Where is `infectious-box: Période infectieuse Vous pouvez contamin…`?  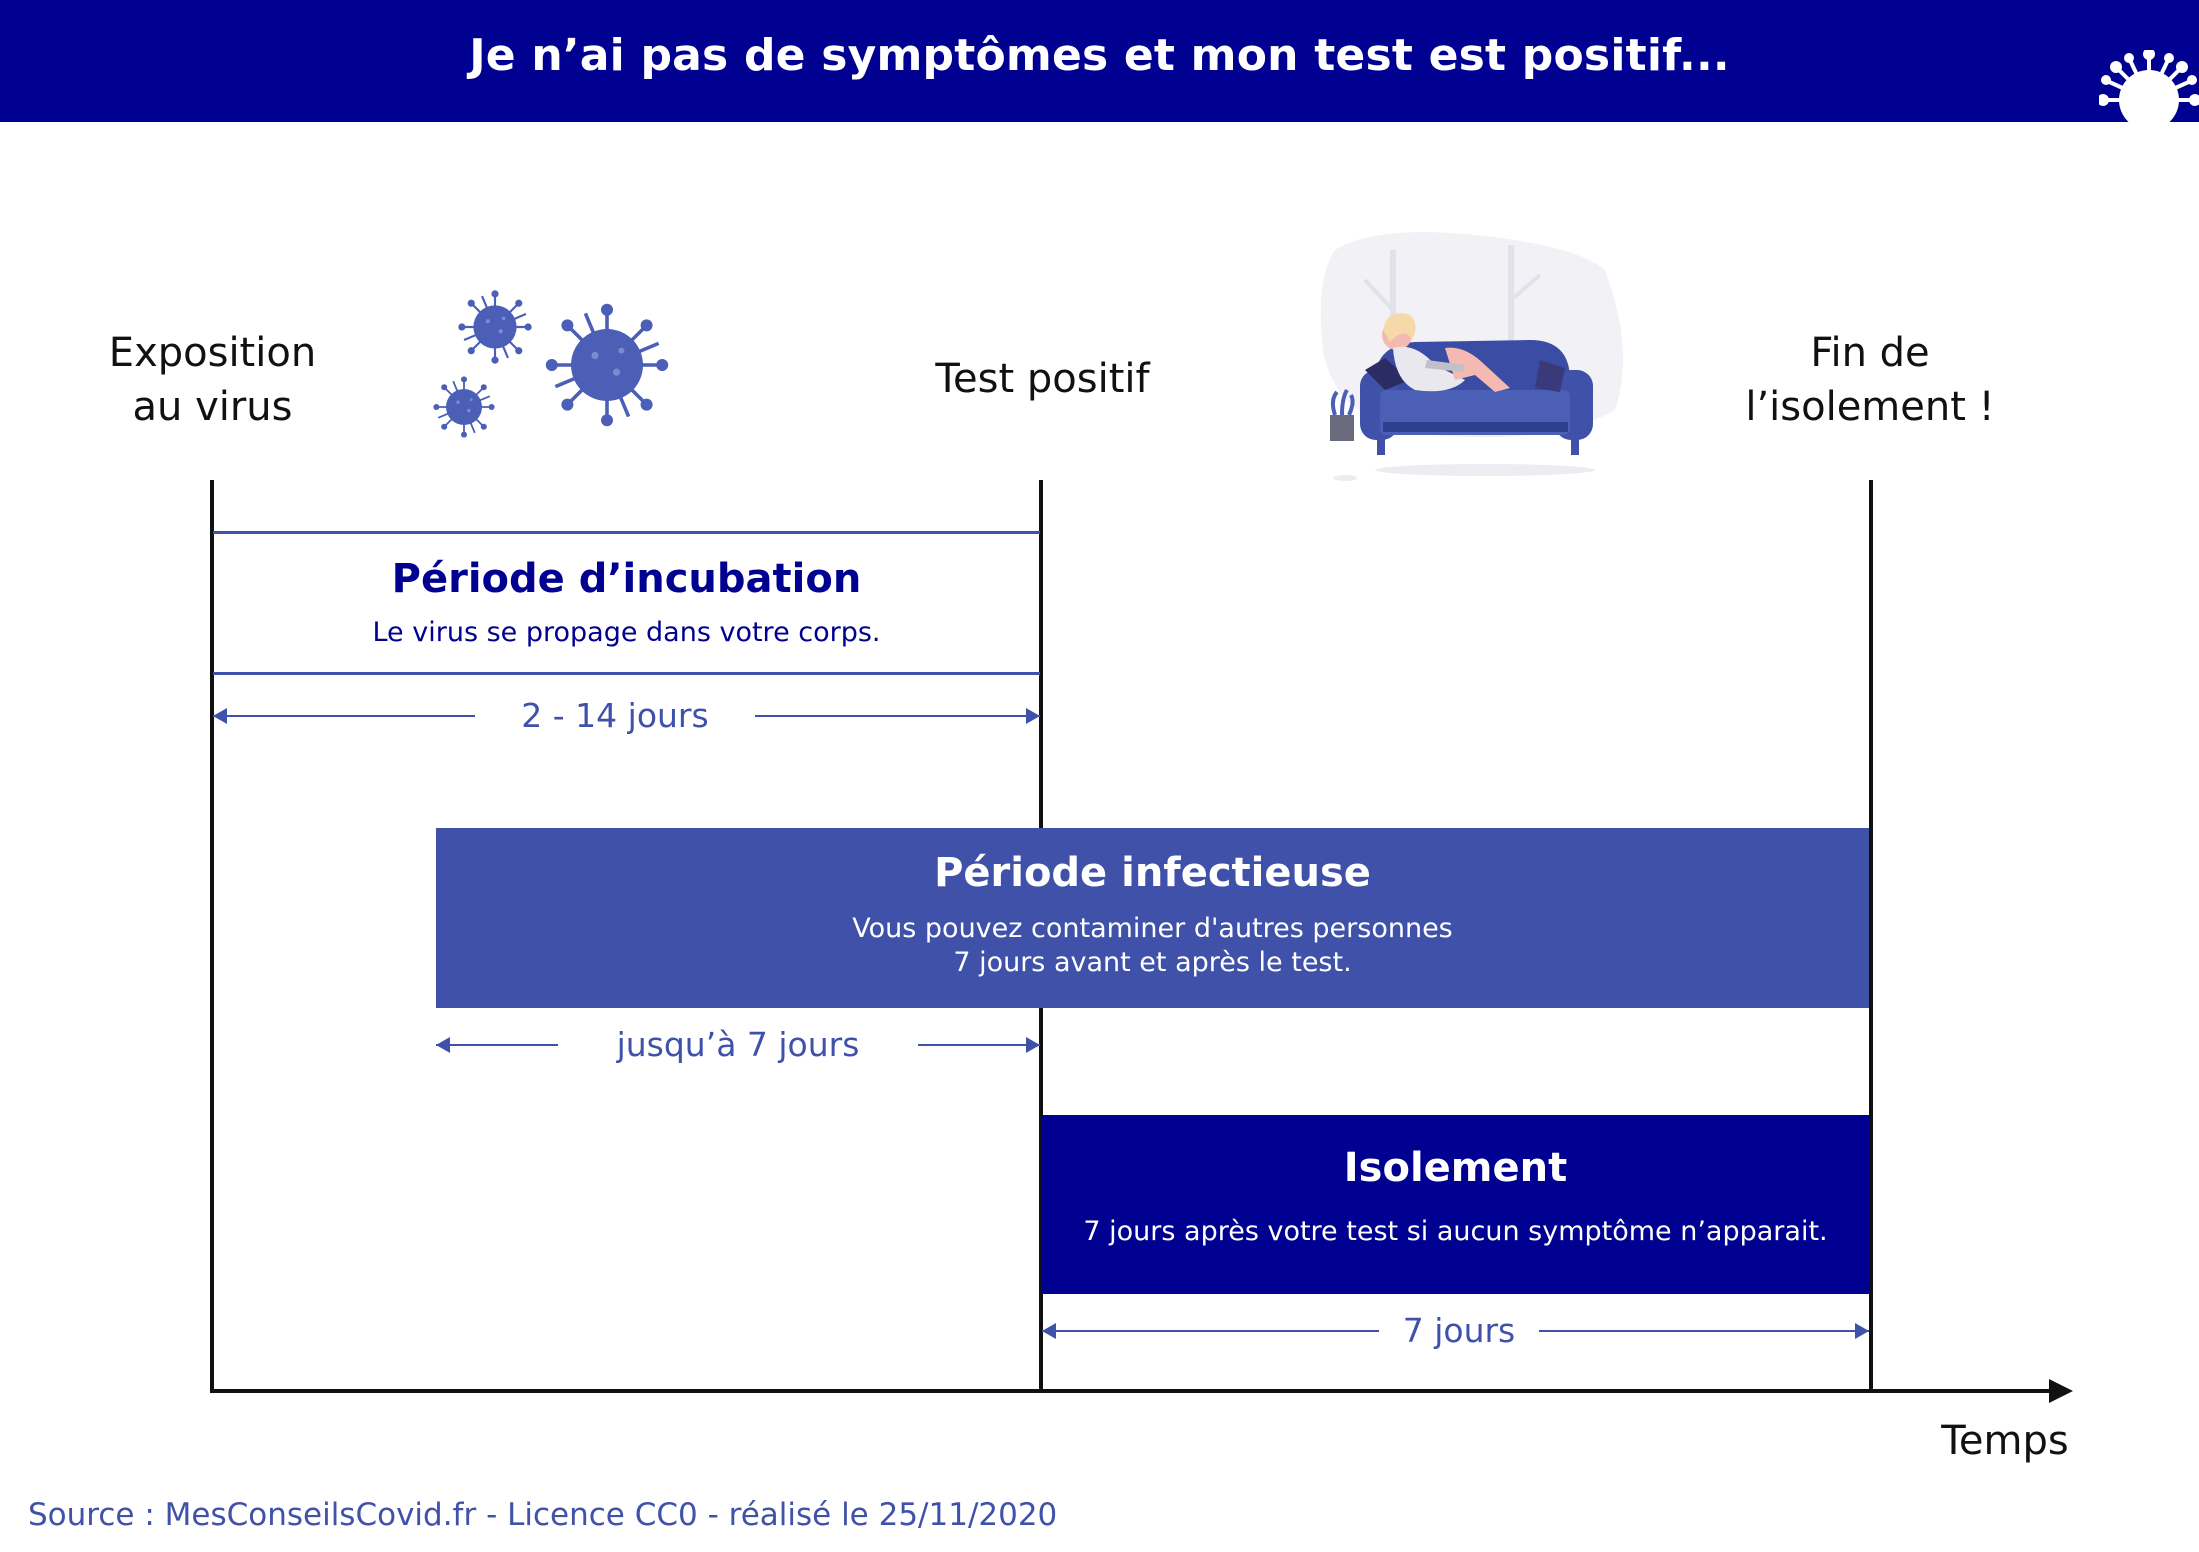 infectious-box: Période infectieuse Vous pouvez contamin… is located at coordinates (1152, 918).